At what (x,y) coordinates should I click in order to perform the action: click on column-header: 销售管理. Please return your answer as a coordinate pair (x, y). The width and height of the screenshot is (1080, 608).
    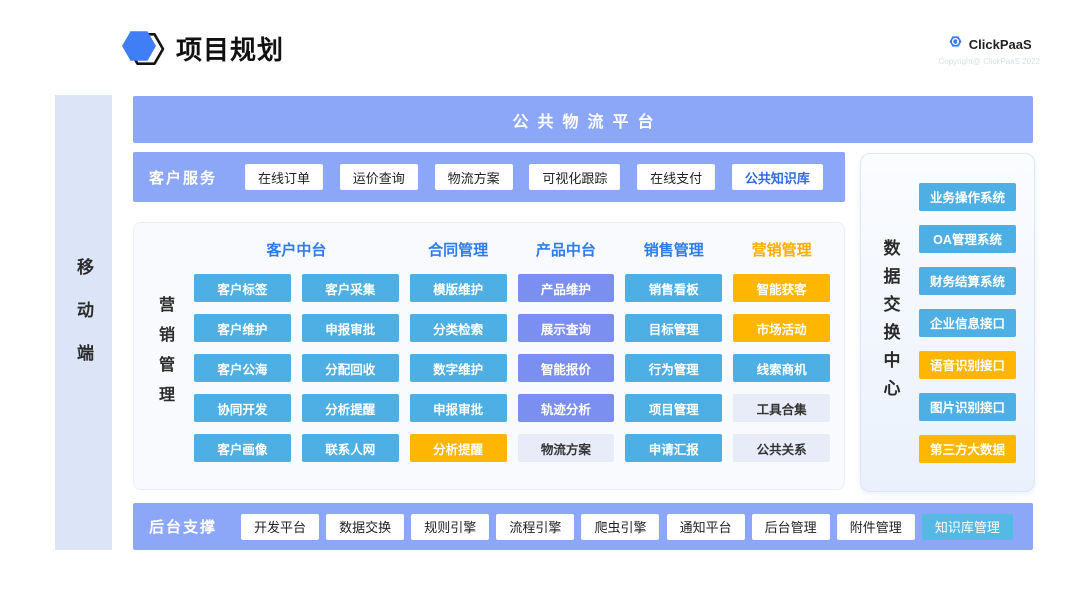
    Looking at the image, I should click on (673, 250).